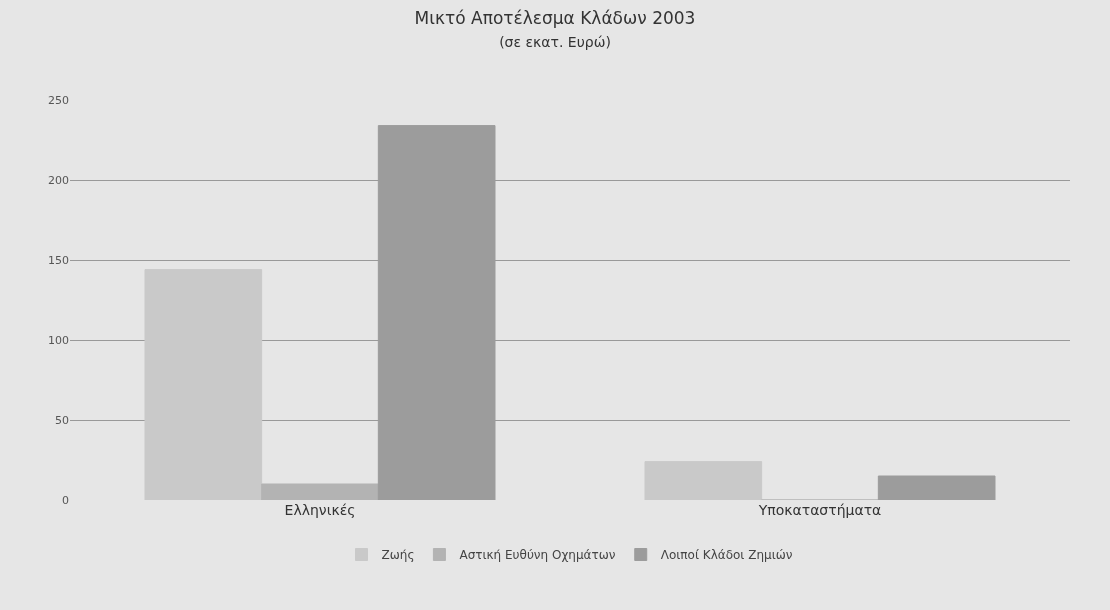 The width and height of the screenshot is (1110, 610). What do you see at coordinates (555, 41) in the screenshot?
I see `chart-subtitle: (σε εκατ. Ευρώ)` at bounding box center [555, 41].